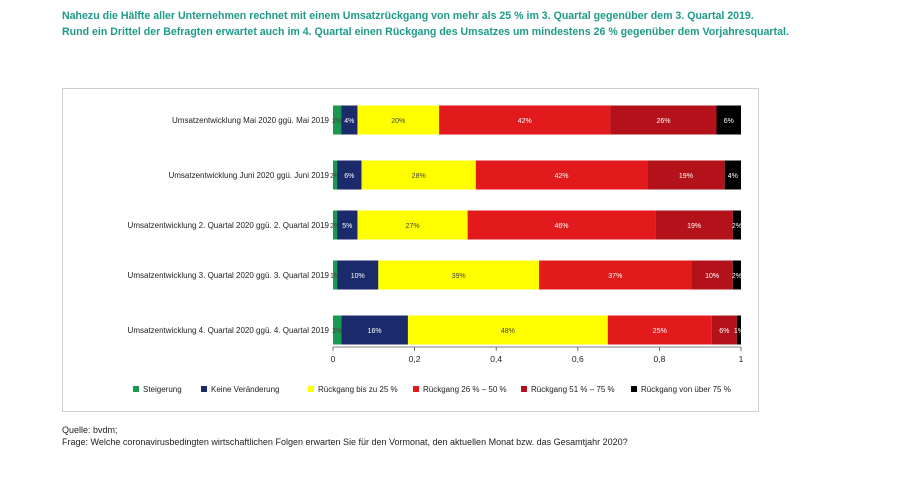  I want to click on data-label: 27%, so click(413, 226).